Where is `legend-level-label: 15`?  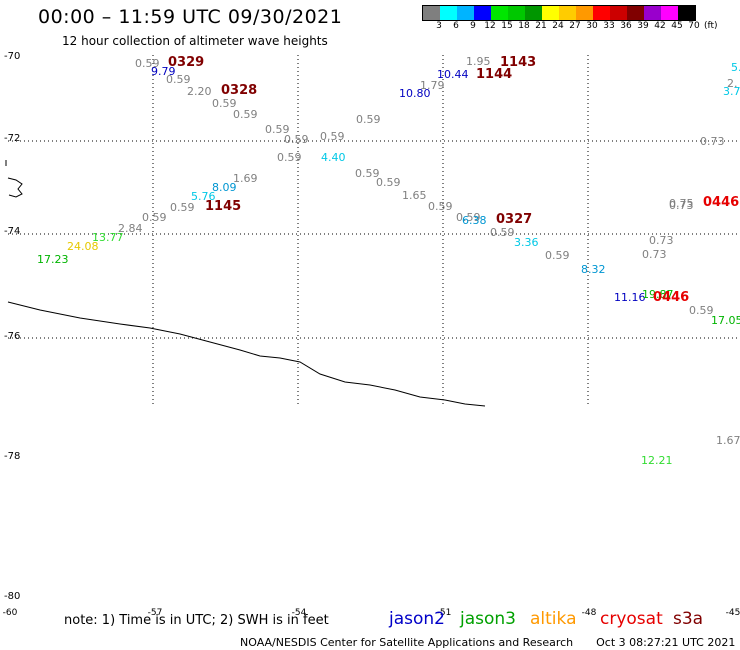 legend-level-label: 15 is located at coordinates (507, 26).